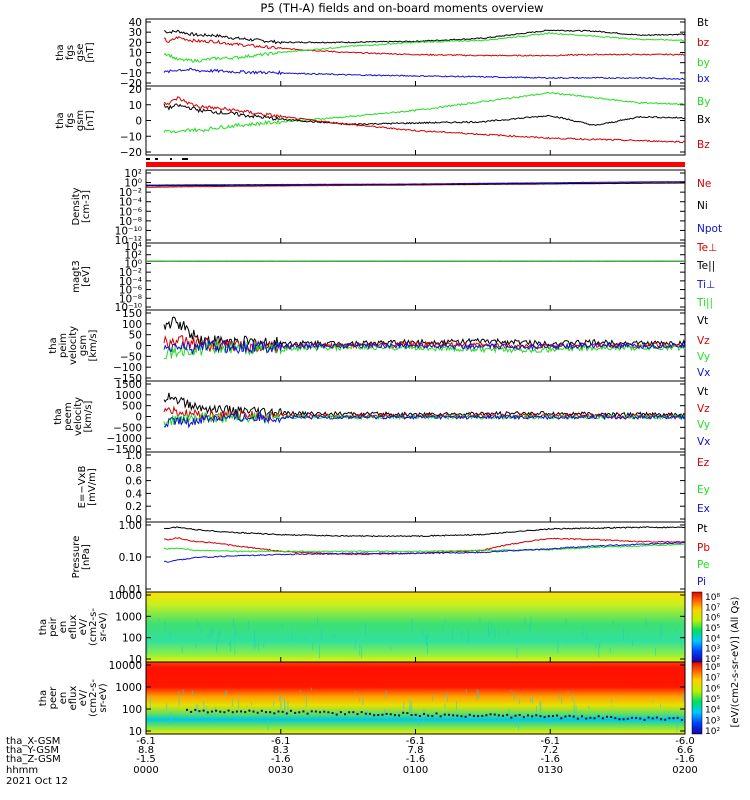 This screenshot has width=750, height=800. I want to click on y-tick-label: 150, so click(132, 314).